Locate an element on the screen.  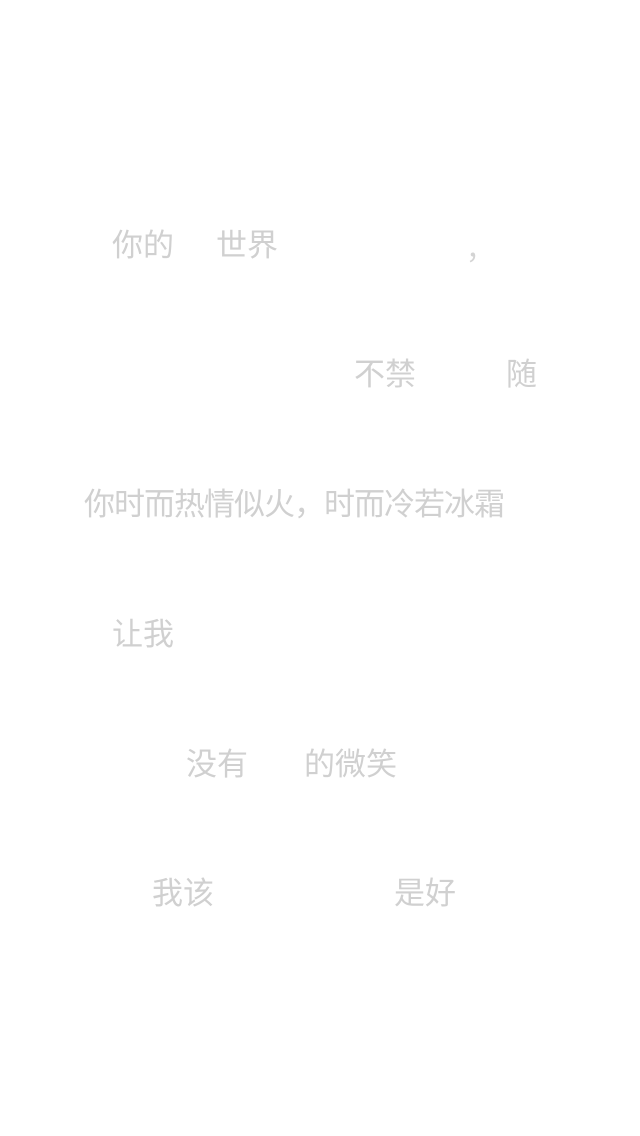
poem-line-6-fragment-1: 我该 is located at coordinates (183, 894).